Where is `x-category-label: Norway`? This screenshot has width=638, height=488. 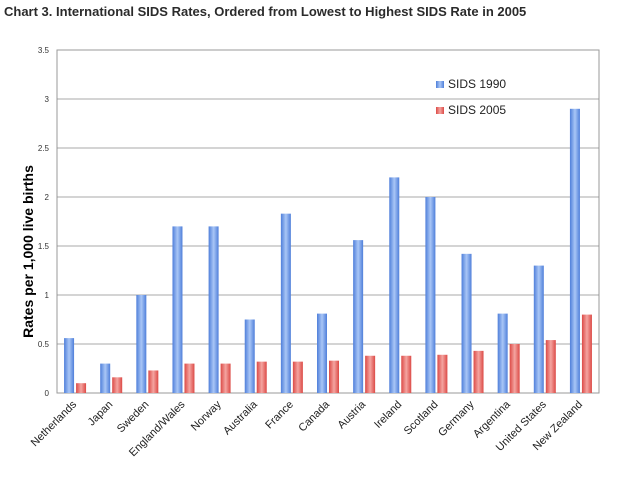 x-category-label: Norway is located at coordinates (206, 415).